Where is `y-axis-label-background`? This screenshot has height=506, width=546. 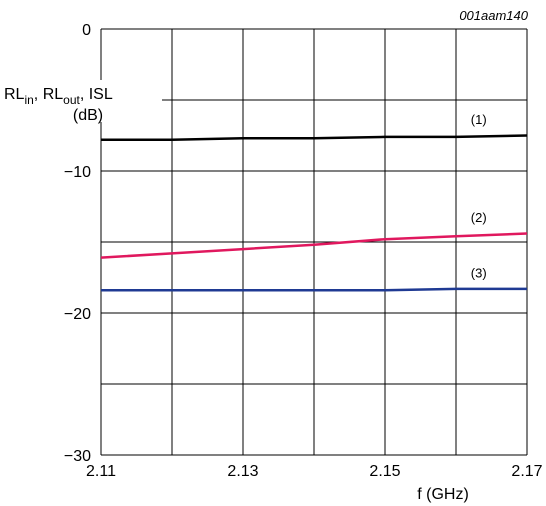 y-axis-label-background is located at coordinates (81, 101).